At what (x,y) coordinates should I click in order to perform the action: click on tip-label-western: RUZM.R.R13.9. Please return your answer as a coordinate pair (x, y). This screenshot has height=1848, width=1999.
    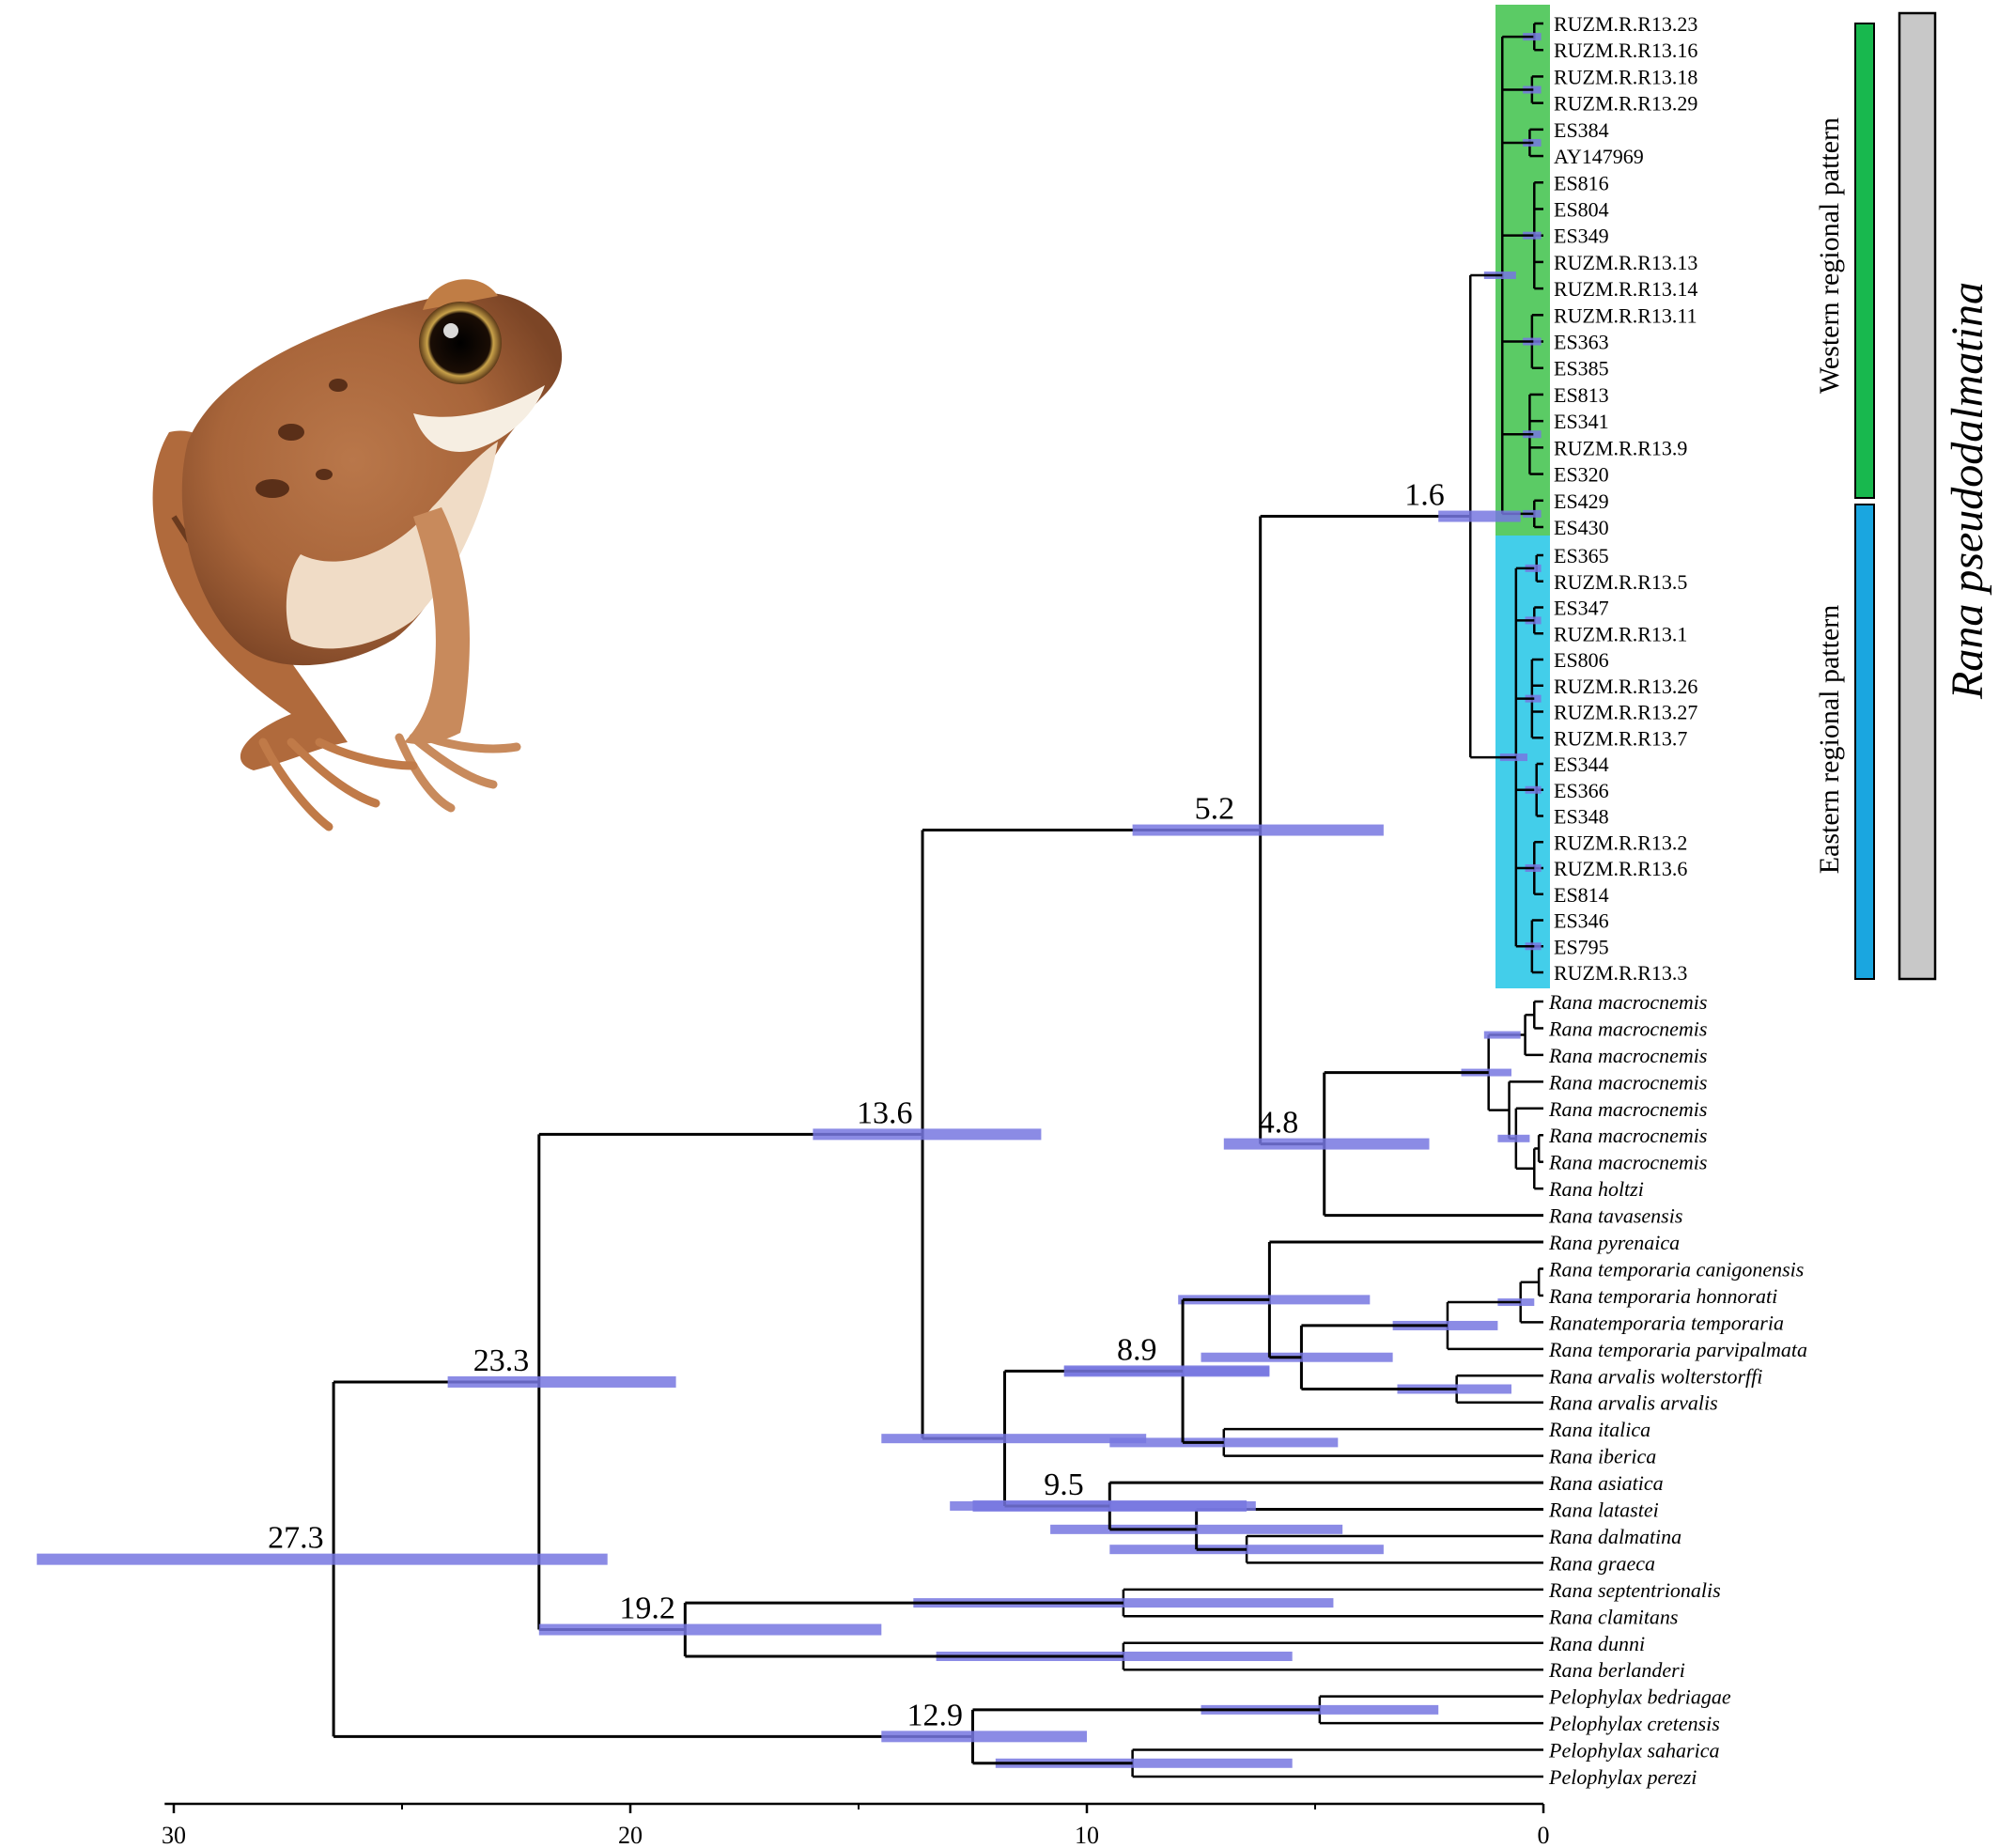
    Looking at the image, I should click on (1620, 447).